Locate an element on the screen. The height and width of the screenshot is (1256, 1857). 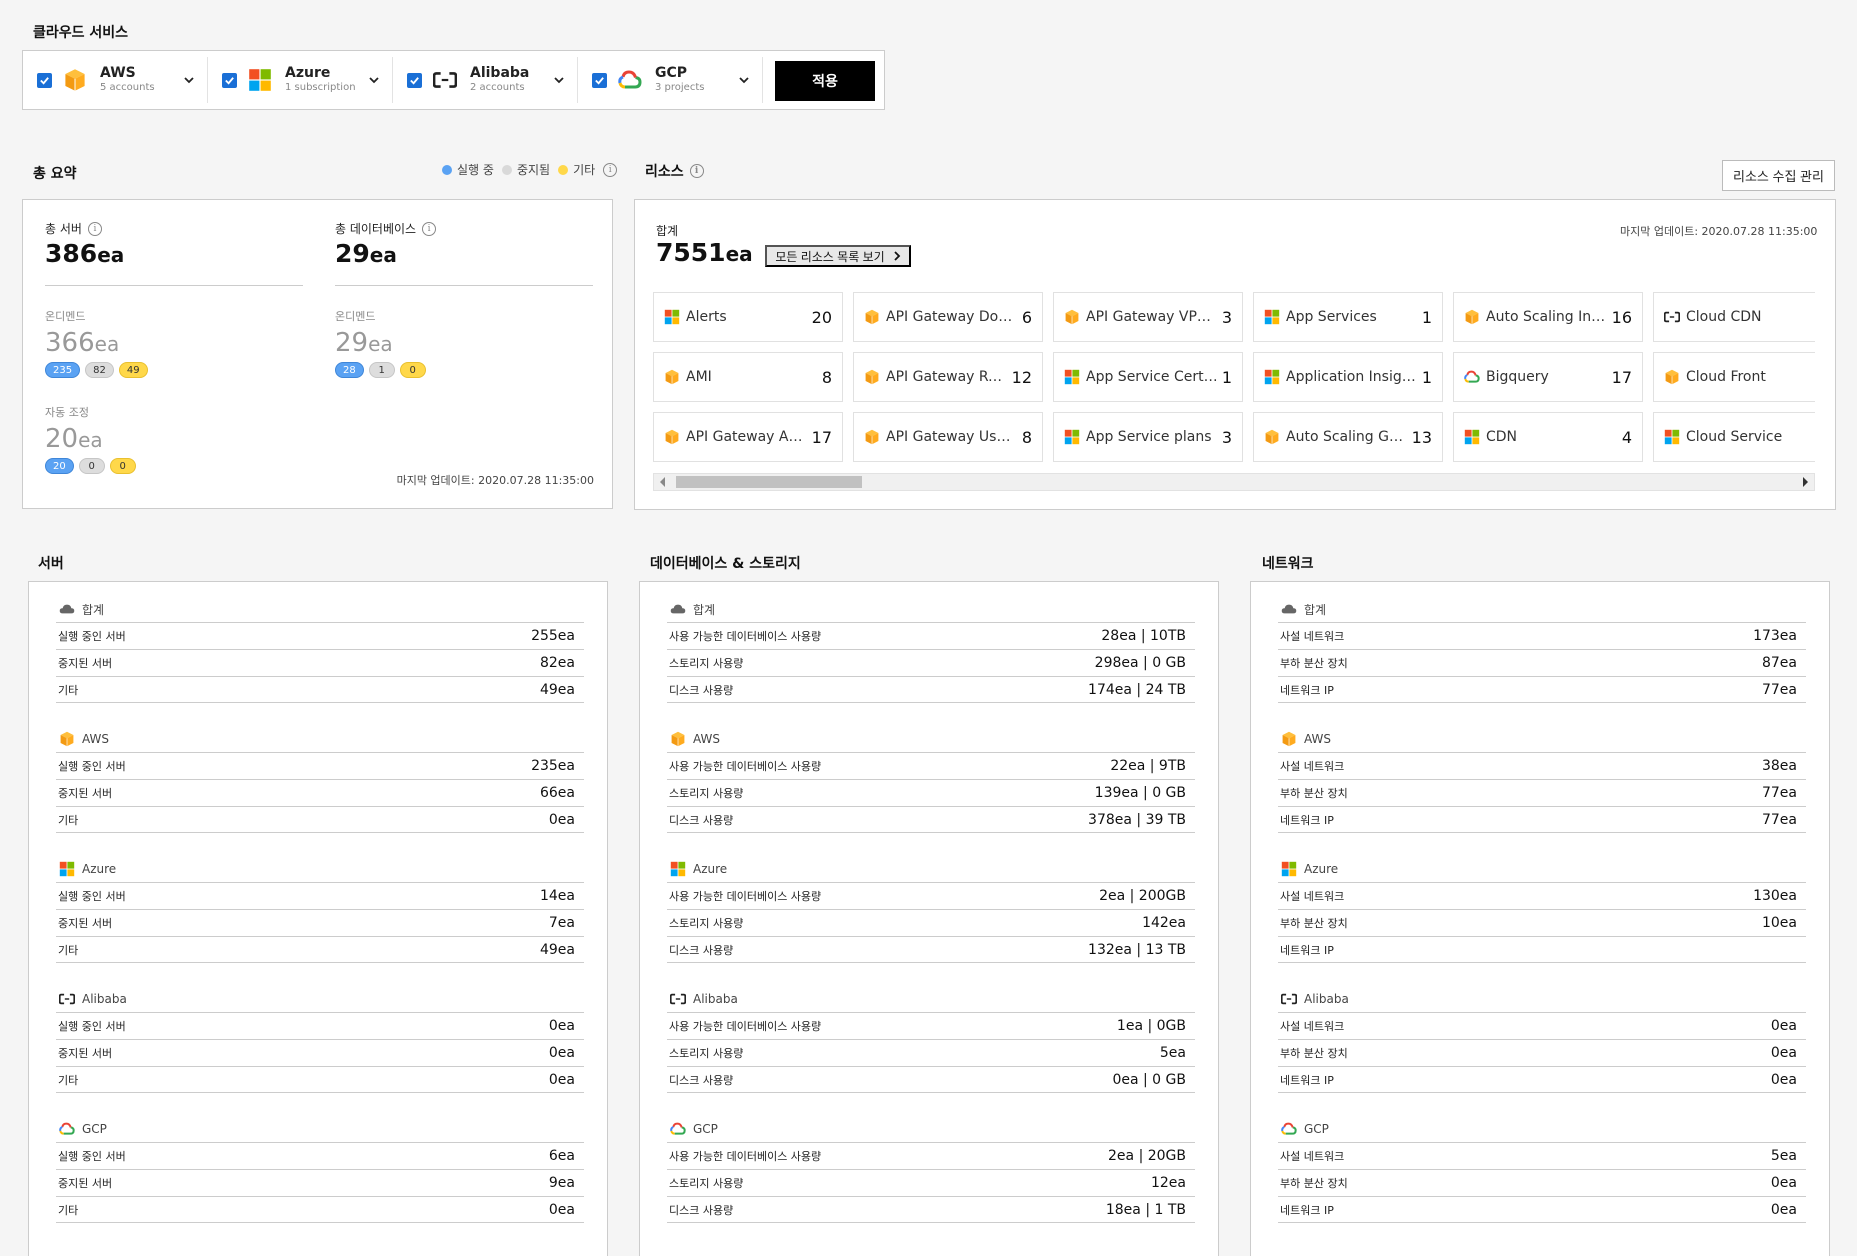
resource-card: Auto Scaling Inst… 16 is located at coordinates (1548, 317).